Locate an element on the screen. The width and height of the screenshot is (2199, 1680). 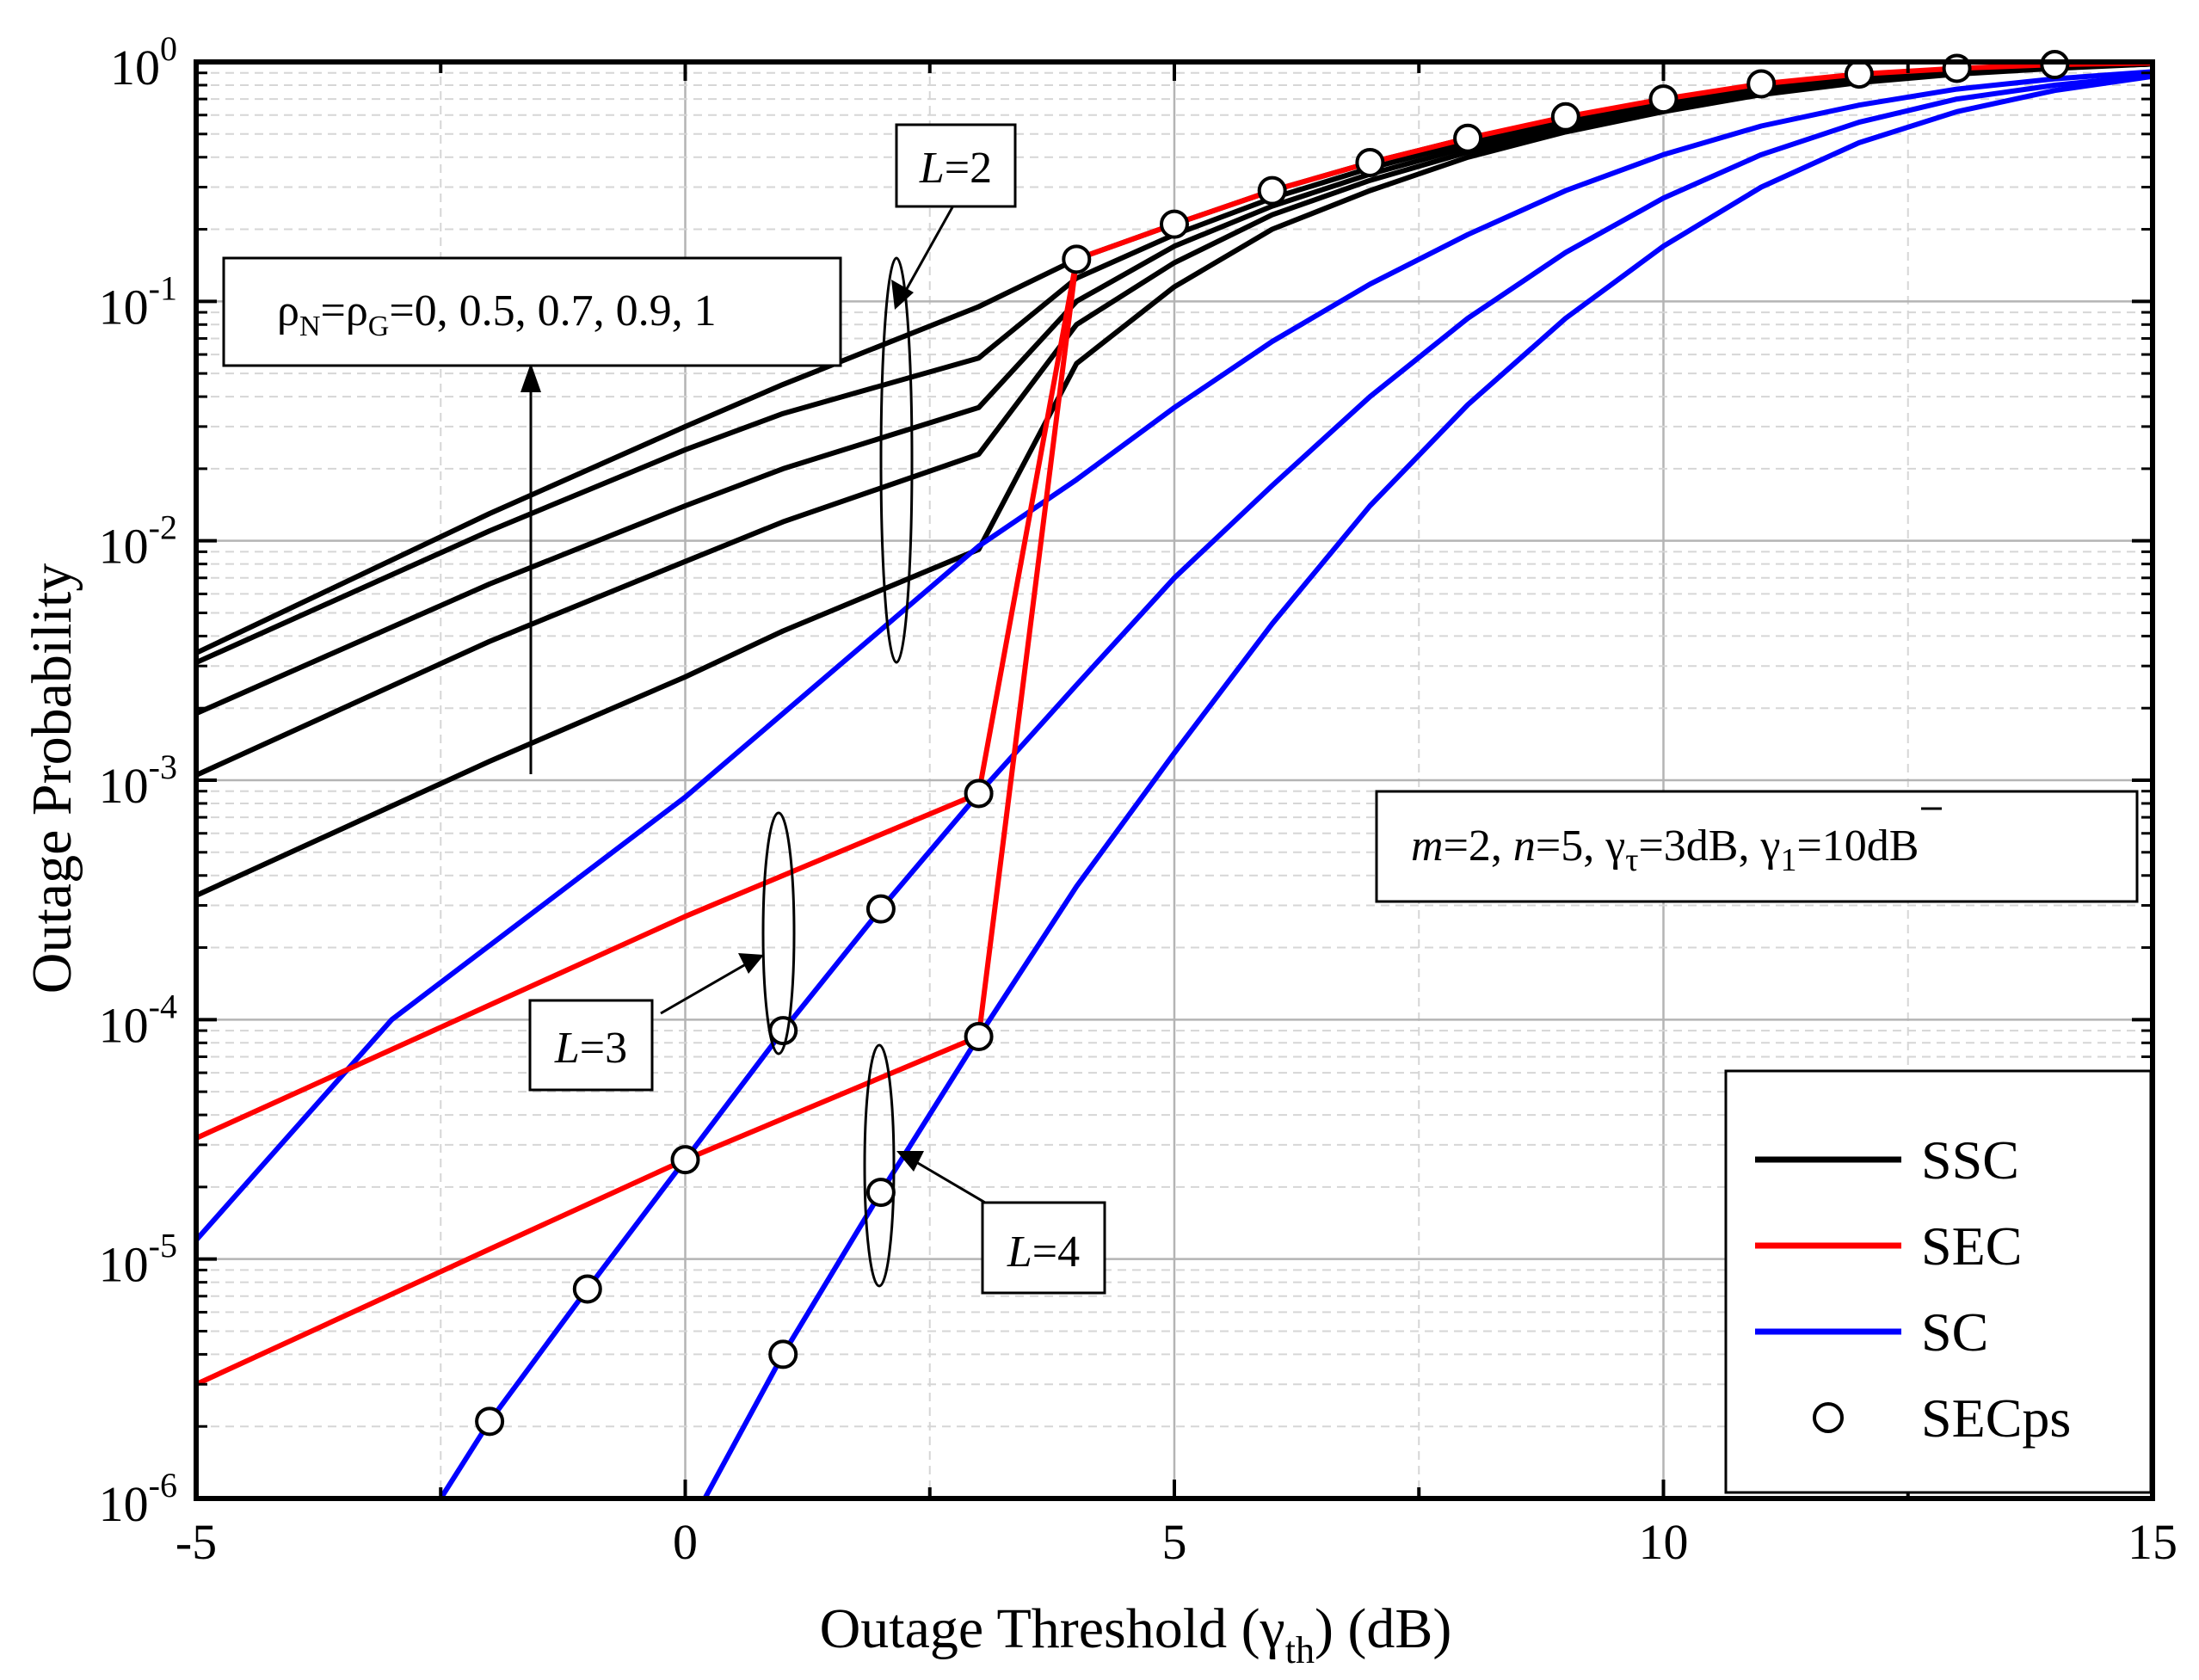
annotation-l4-italic: L is located at coordinates (1019, 1252).